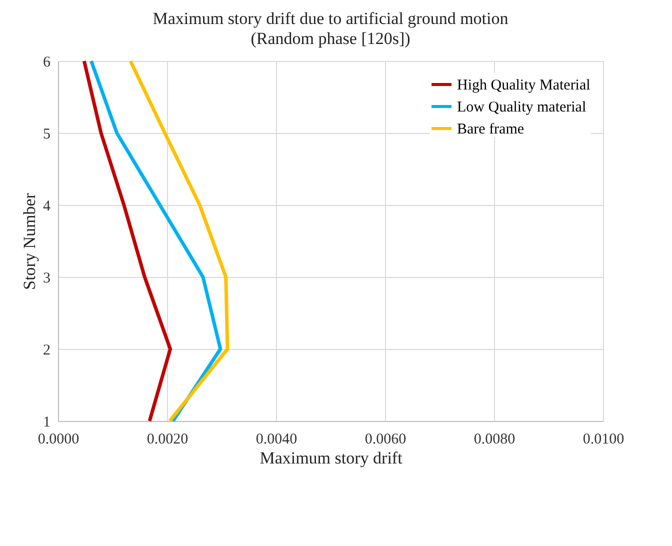 The width and height of the screenshot is (672, 546). What do you see at coordinates (59, 440) in the screenshot?
I see `x-tick-label: 0.0000` at bounding box center [59, 440].